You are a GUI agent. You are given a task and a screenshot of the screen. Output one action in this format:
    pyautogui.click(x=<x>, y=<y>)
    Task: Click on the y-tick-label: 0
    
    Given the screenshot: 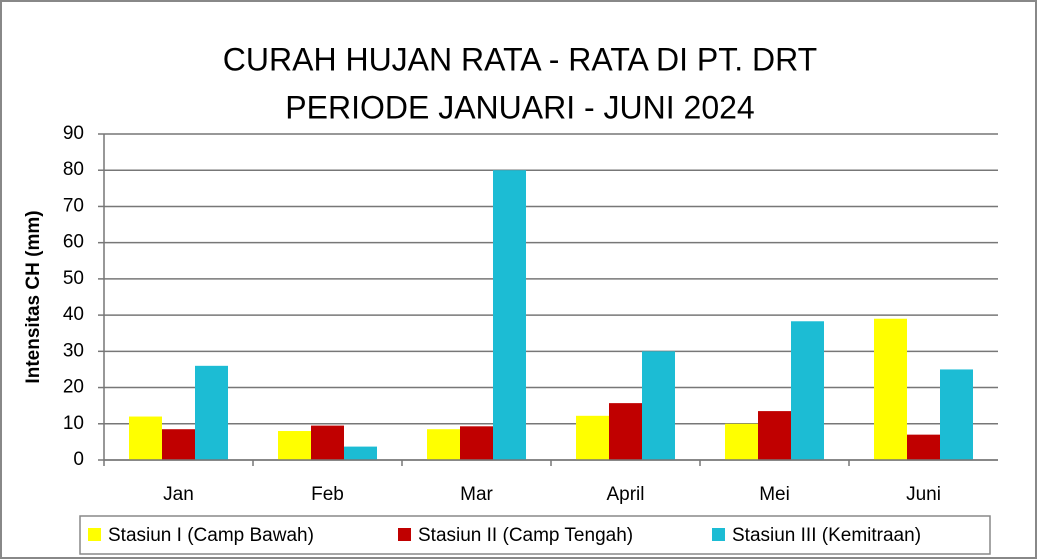 What is the action you would take?
    pyautogui.click(x=78, y=459)
    